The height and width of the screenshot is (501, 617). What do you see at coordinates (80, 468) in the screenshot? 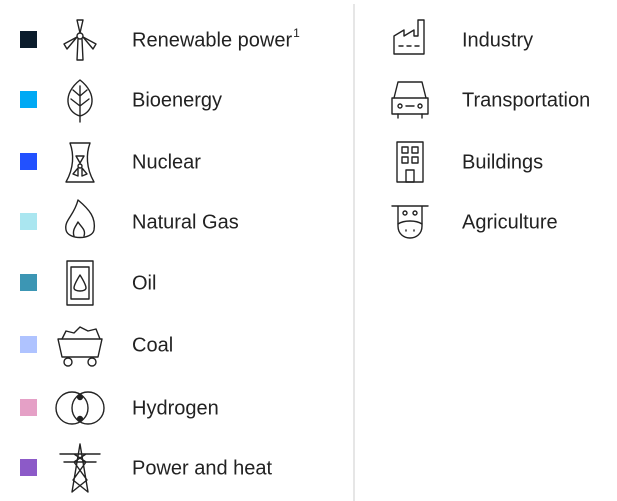
I see `icon-pylon` at bounding box center [80, 468].